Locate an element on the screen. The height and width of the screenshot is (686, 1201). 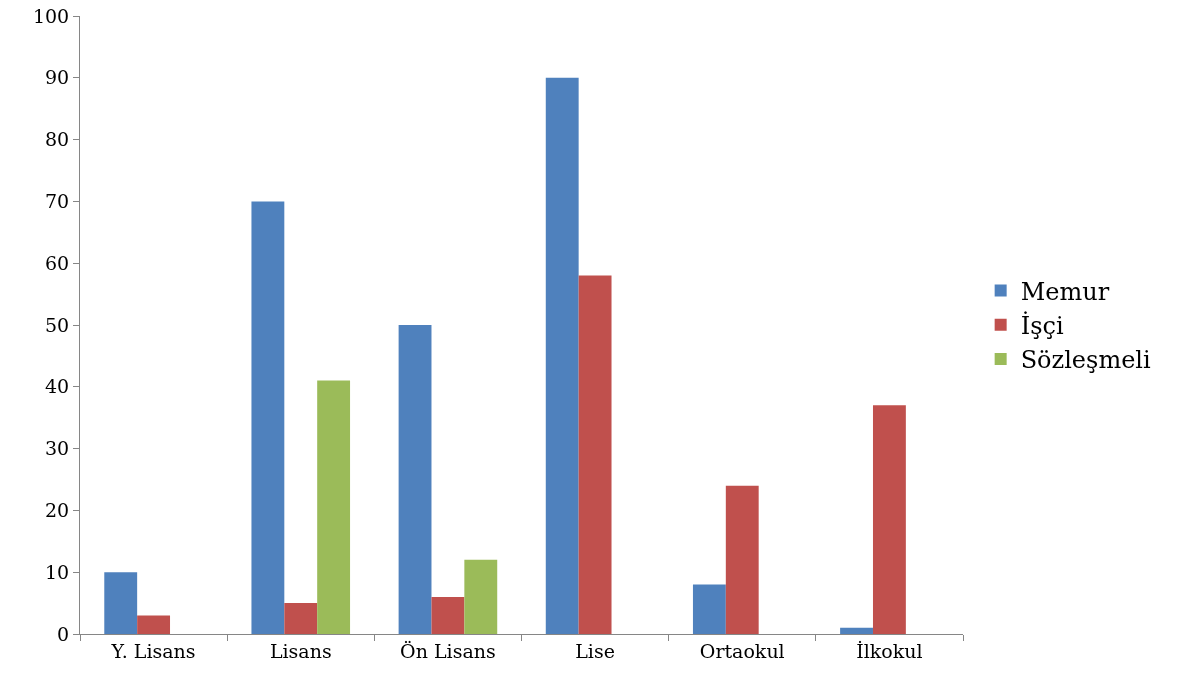
legend-label: Sözleşmeli is located at coordinates (1086, 360).